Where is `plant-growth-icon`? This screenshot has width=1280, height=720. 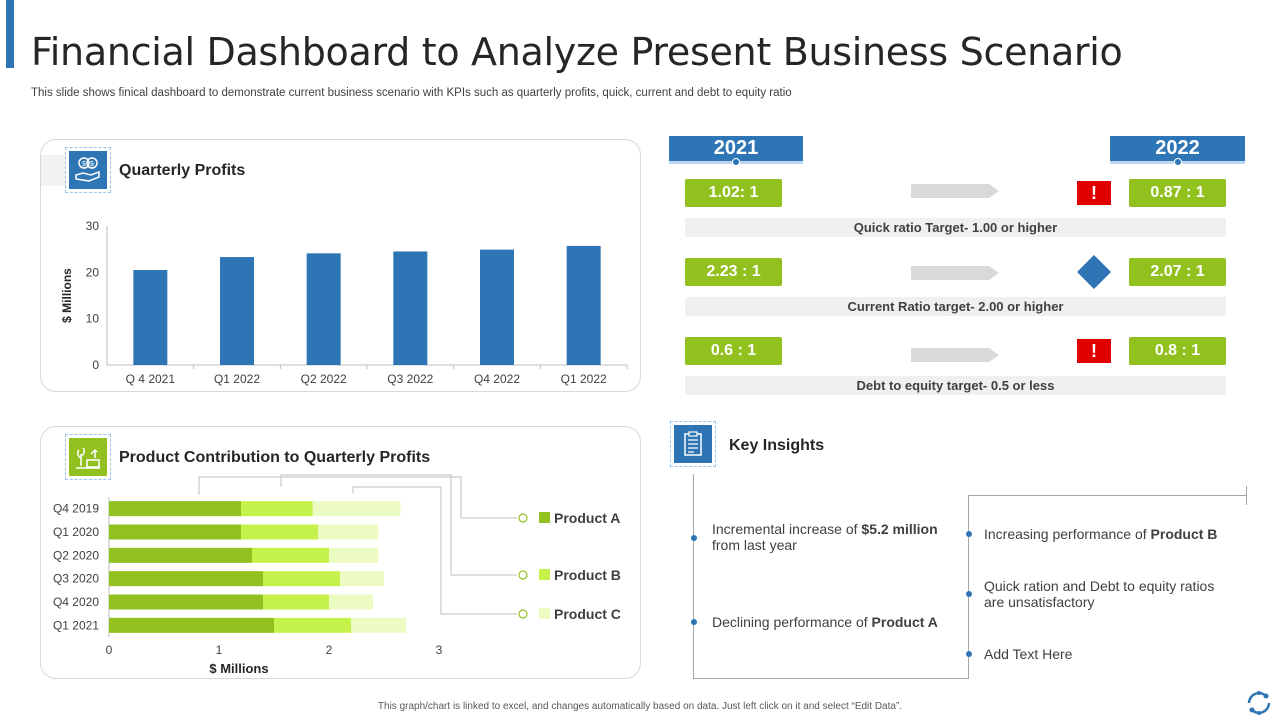
plant-growth-icon is located at coordinates (88, 457).